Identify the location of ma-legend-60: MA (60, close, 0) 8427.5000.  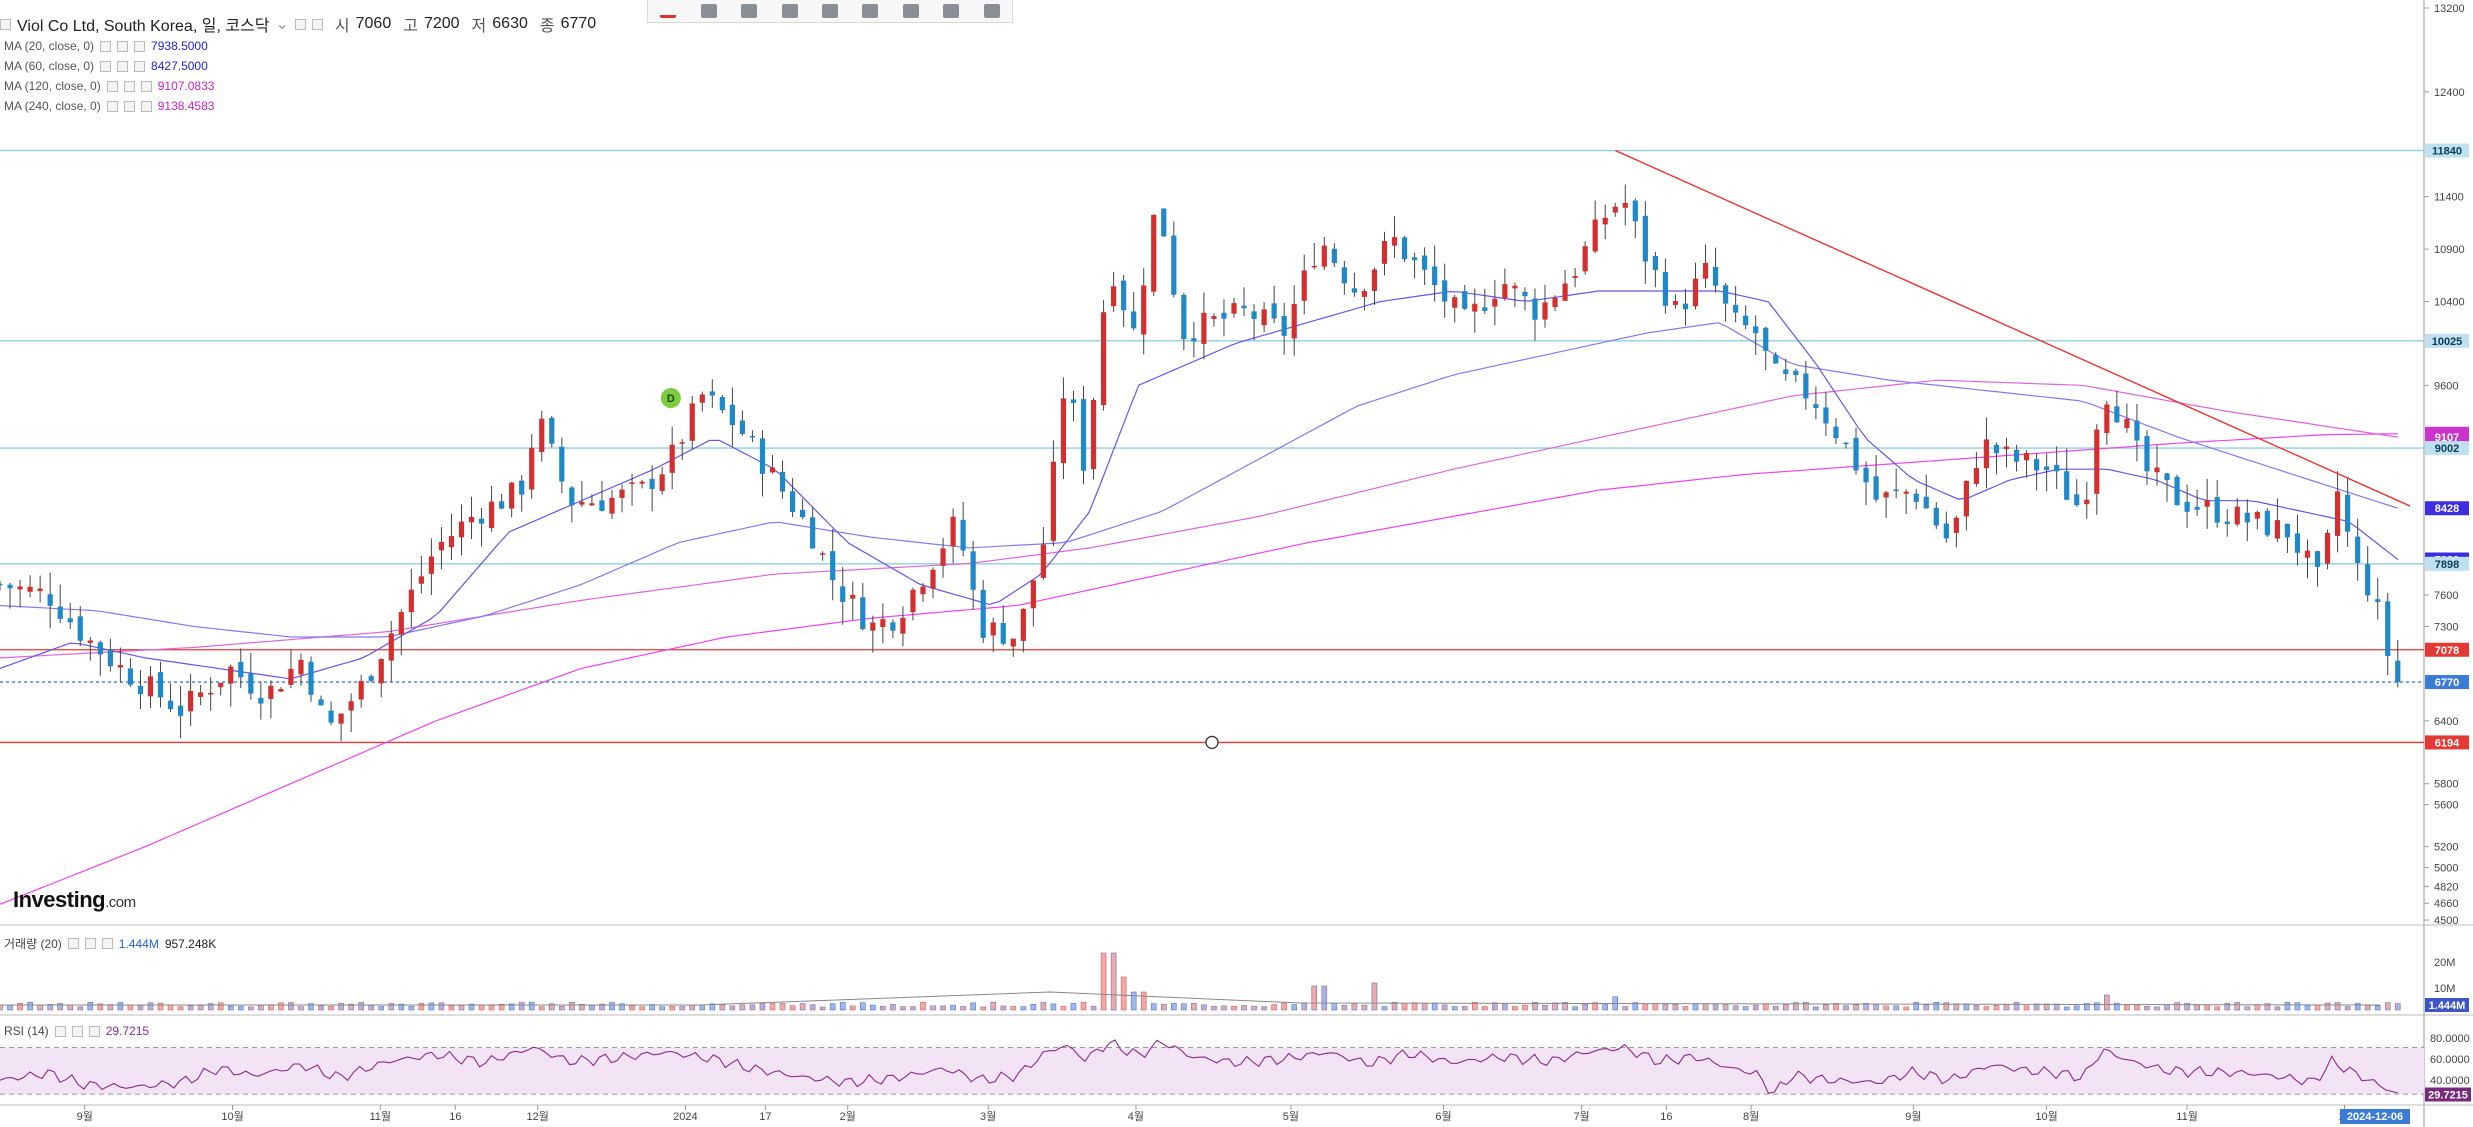
(104, 66).